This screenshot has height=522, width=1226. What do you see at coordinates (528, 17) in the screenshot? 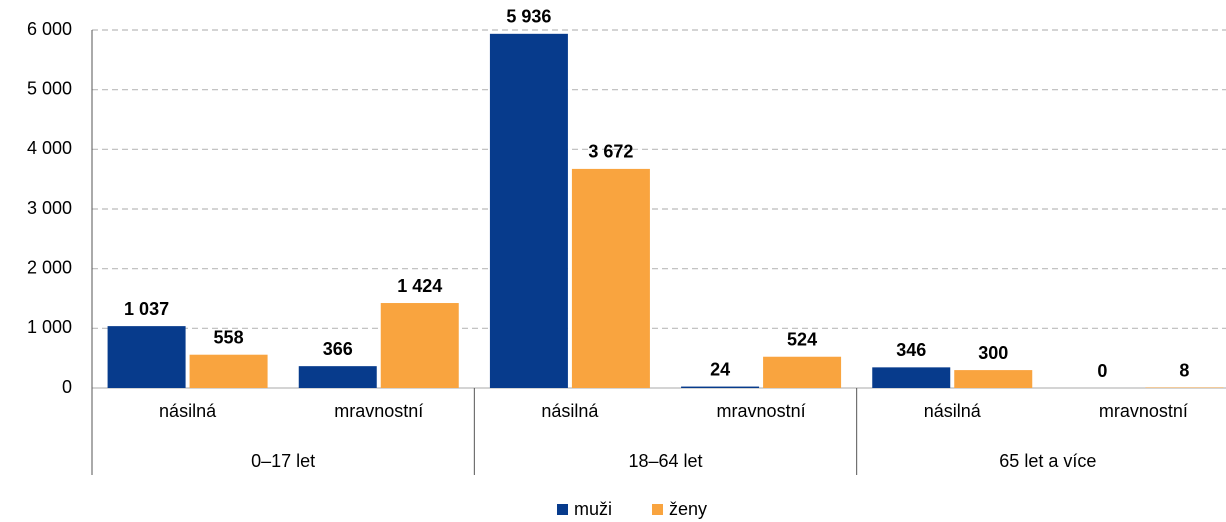
I see `data-label: 5 936` at bounding box center [528, 17].